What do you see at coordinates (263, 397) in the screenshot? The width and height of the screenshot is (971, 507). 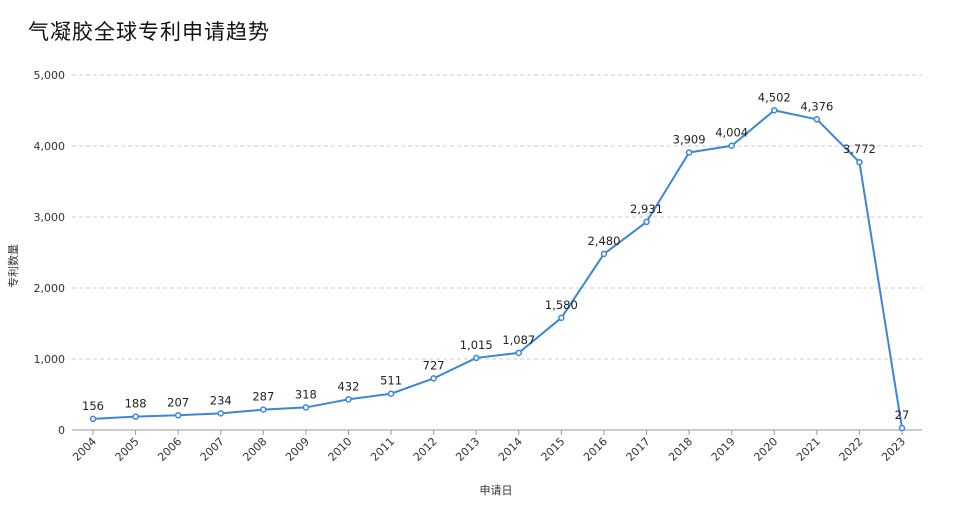 I see `data-label: 287` at bounding box center [263, 397].